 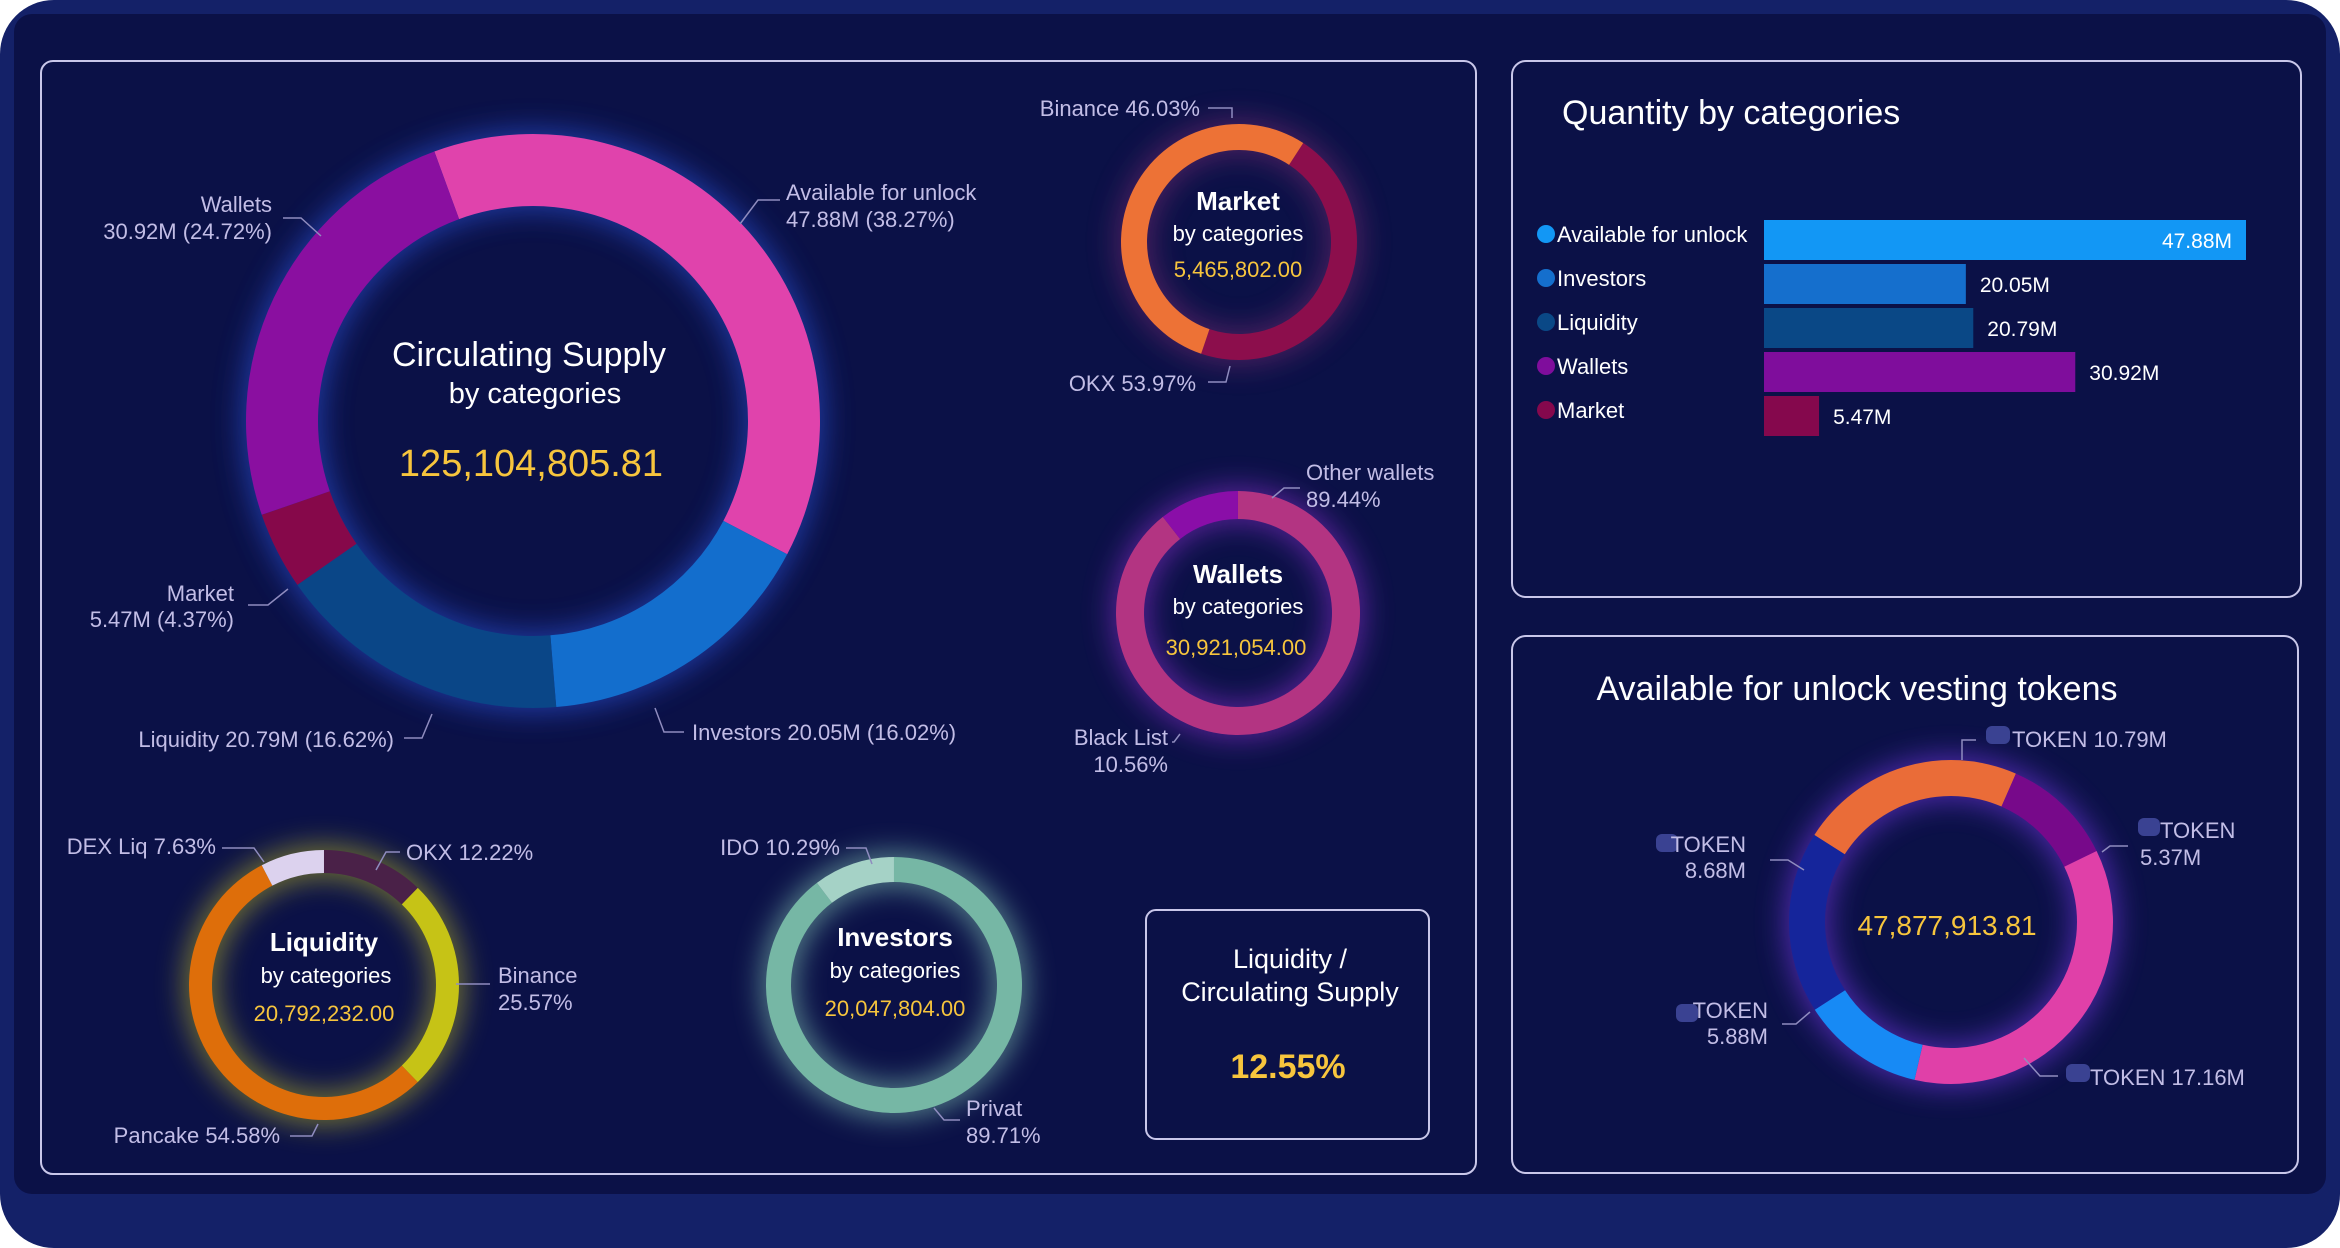 I want to click on liquidity-total: 20,792,232.00, so click(x=324, y=1013).